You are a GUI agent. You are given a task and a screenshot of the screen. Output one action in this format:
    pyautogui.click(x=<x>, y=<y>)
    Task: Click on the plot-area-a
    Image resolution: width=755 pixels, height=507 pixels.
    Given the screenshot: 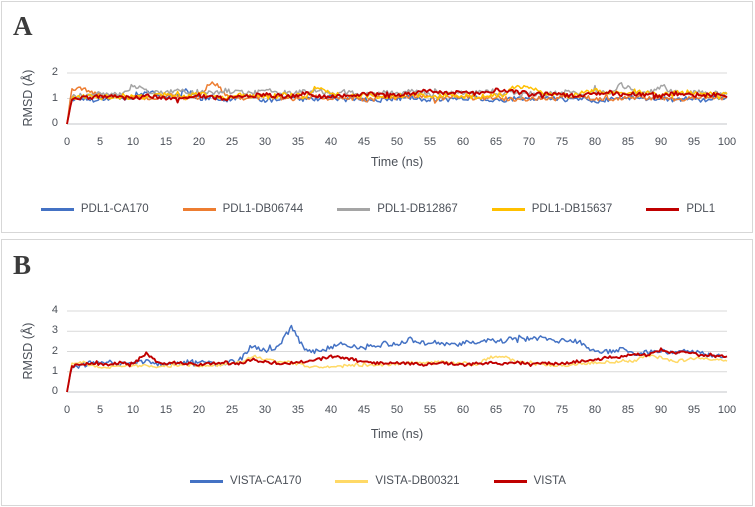 What is the action you would take?
    pyautogui.click(x=397, y=98)
    